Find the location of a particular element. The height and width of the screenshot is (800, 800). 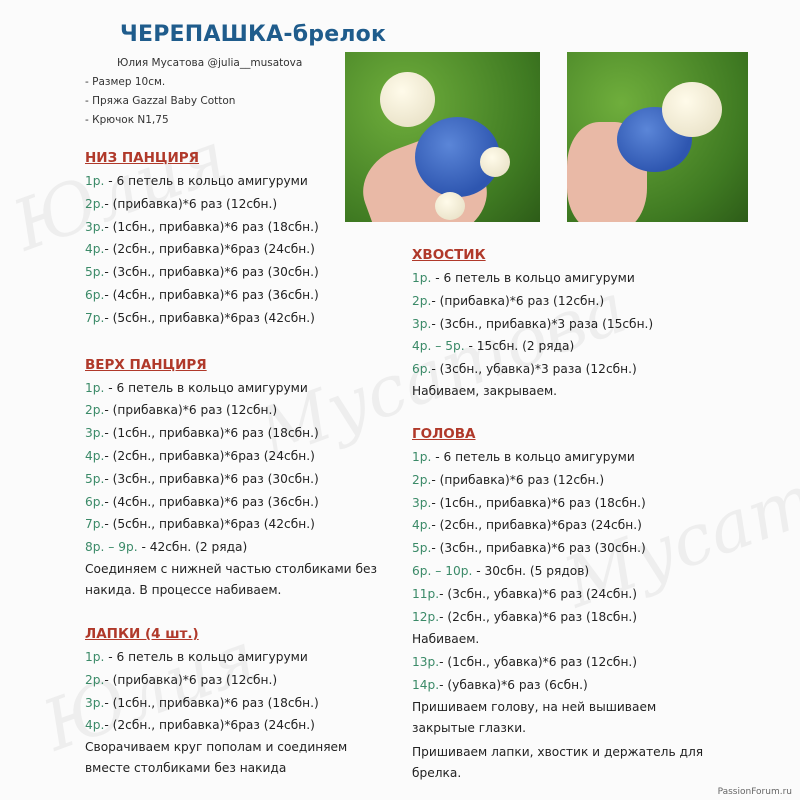

pattern-row: 13р.- (1сбн., убавка)*6 раз (12сбн.) is located at coordinates (557, 662).